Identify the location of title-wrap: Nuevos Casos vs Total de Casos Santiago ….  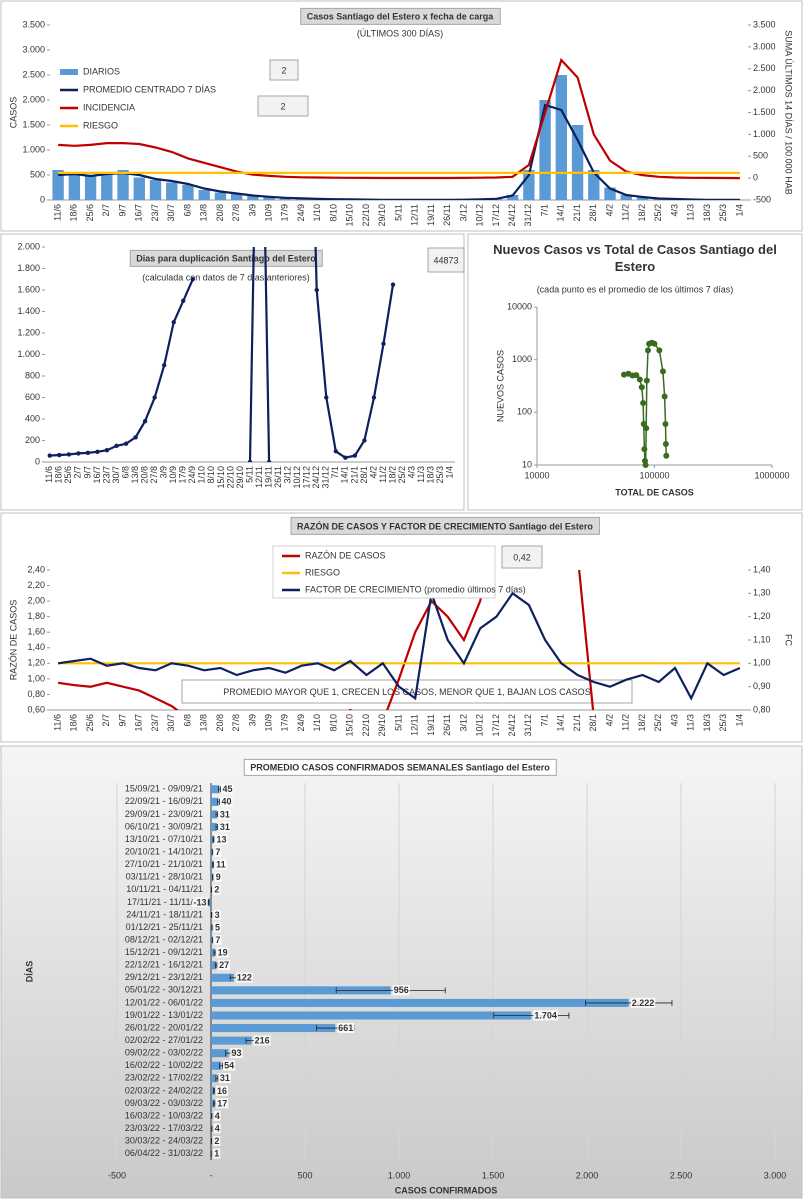
(635, 258).